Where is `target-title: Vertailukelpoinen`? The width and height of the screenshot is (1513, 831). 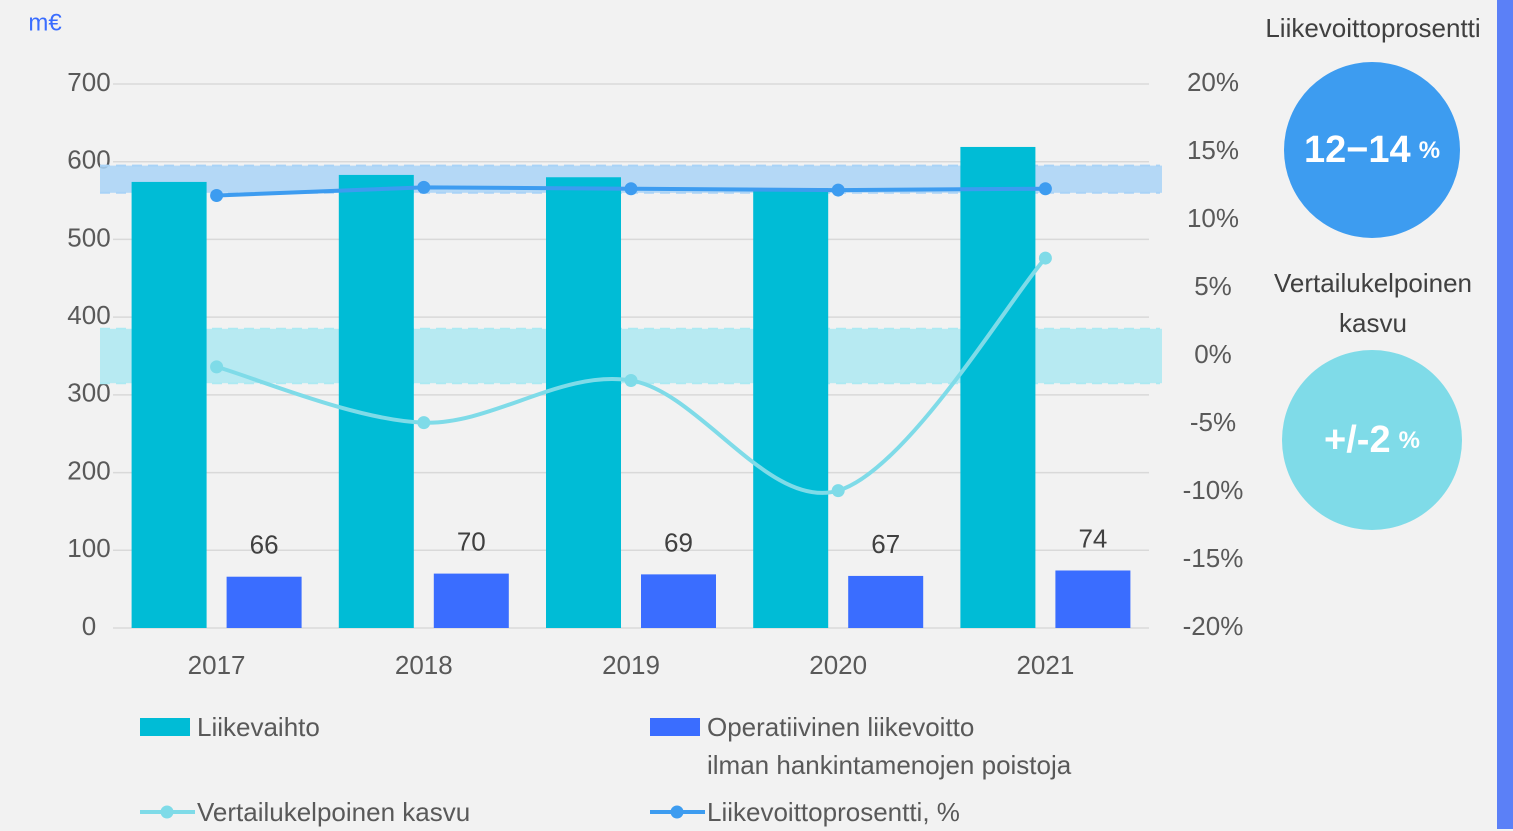
target-title: Vertailukelpoinen is located at coordinates (1373, 283).